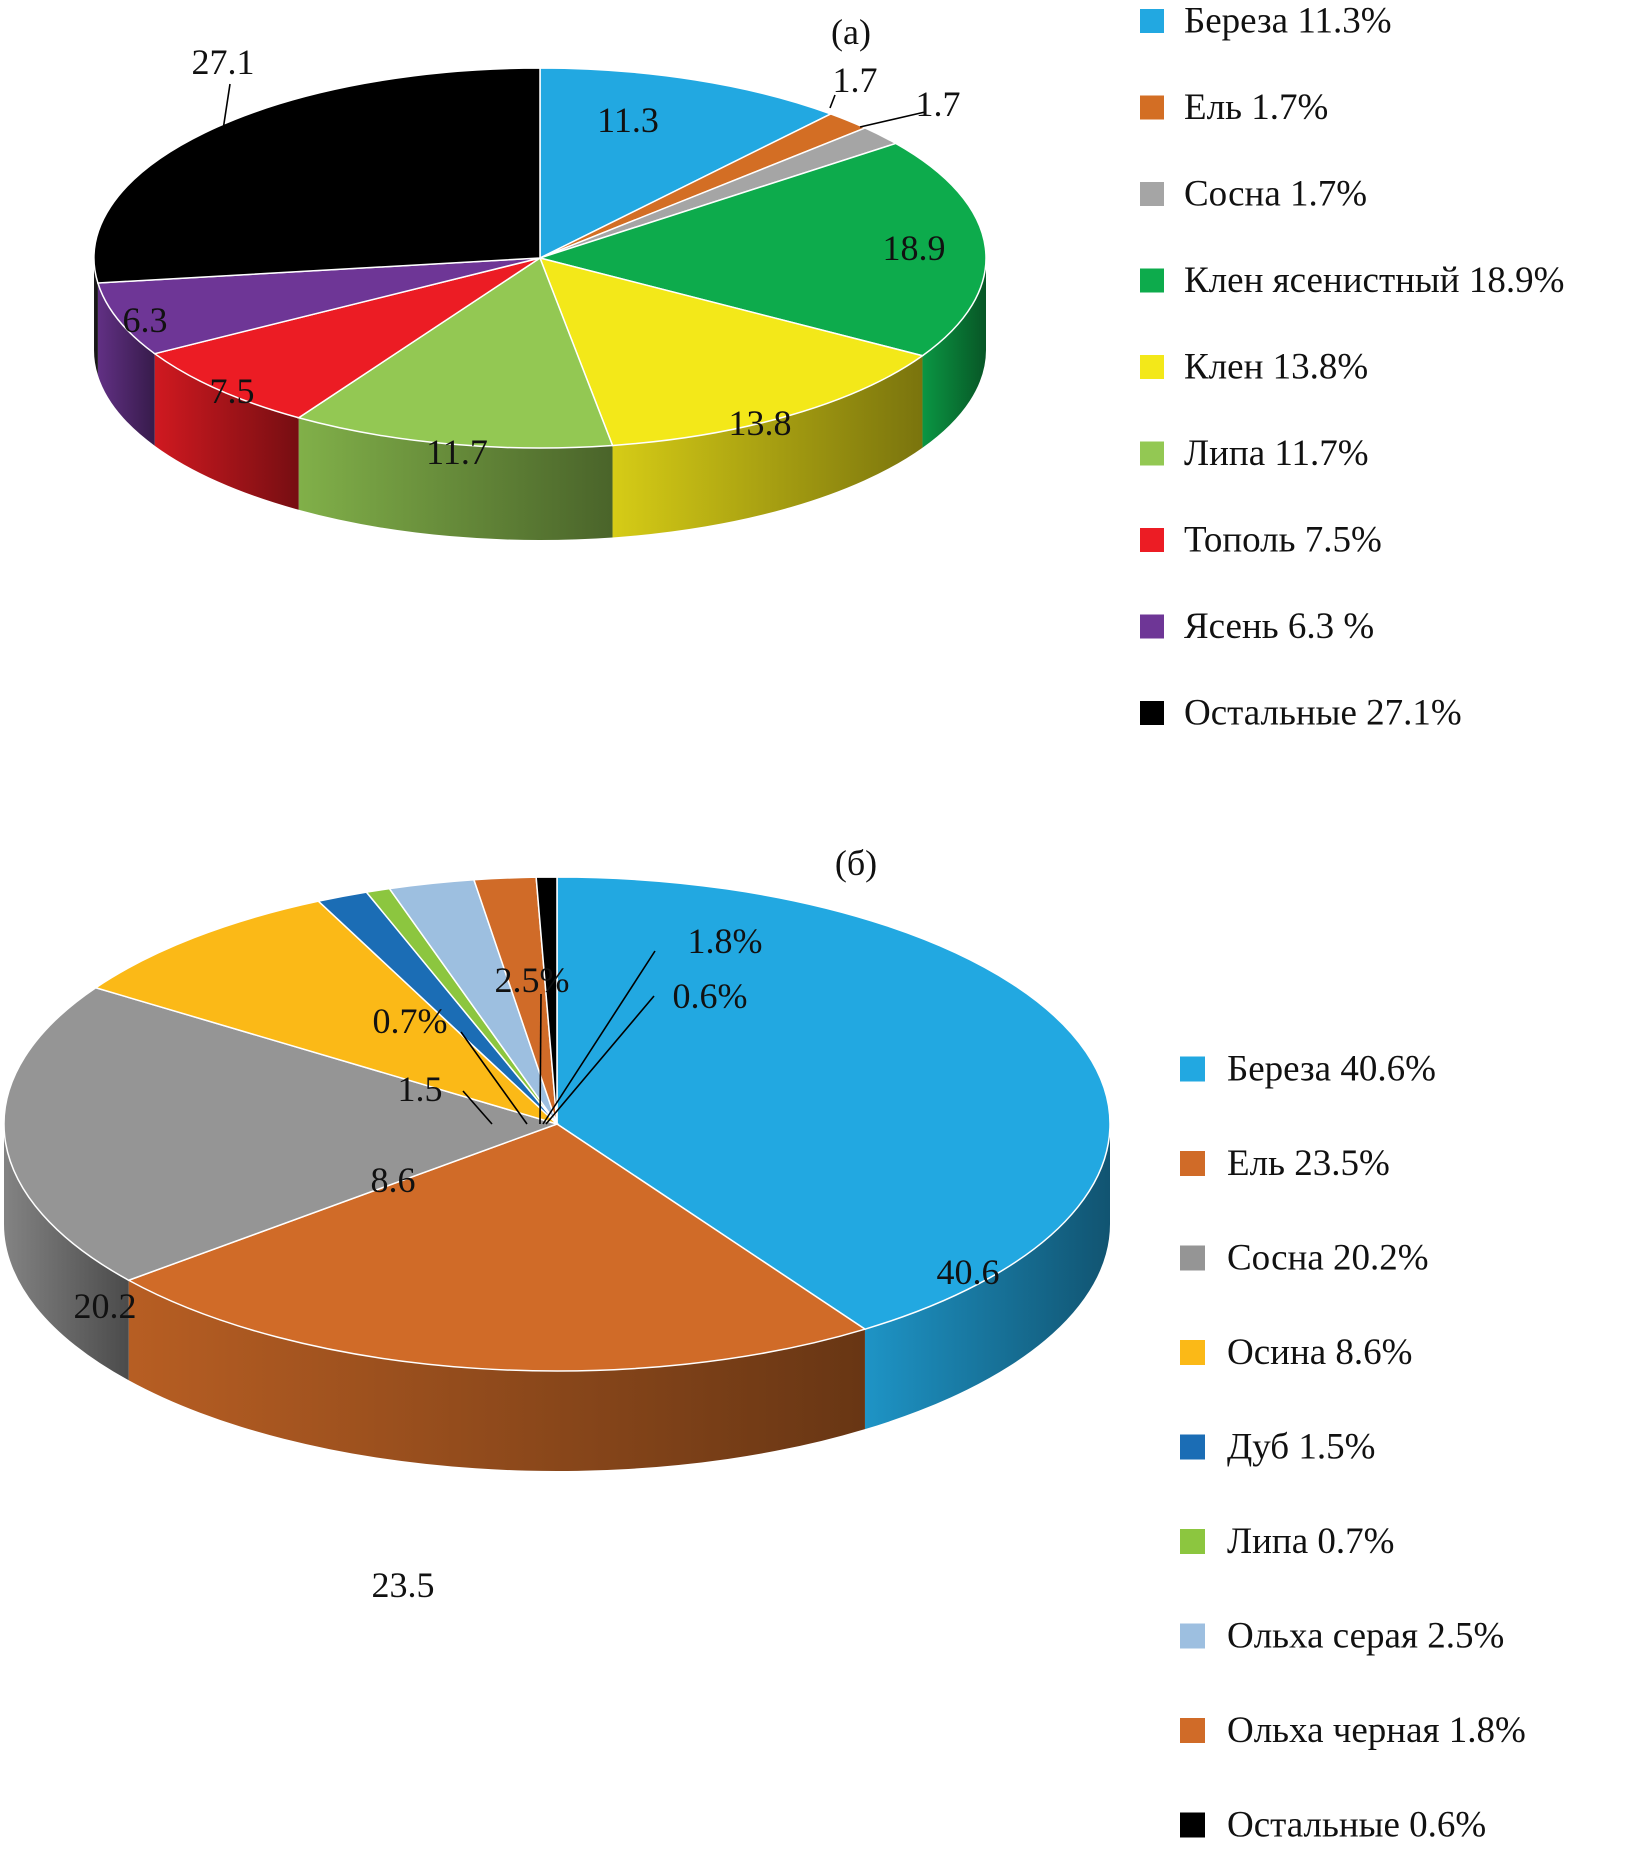  I want to click on pie-side-ель, so click(496, 1375).